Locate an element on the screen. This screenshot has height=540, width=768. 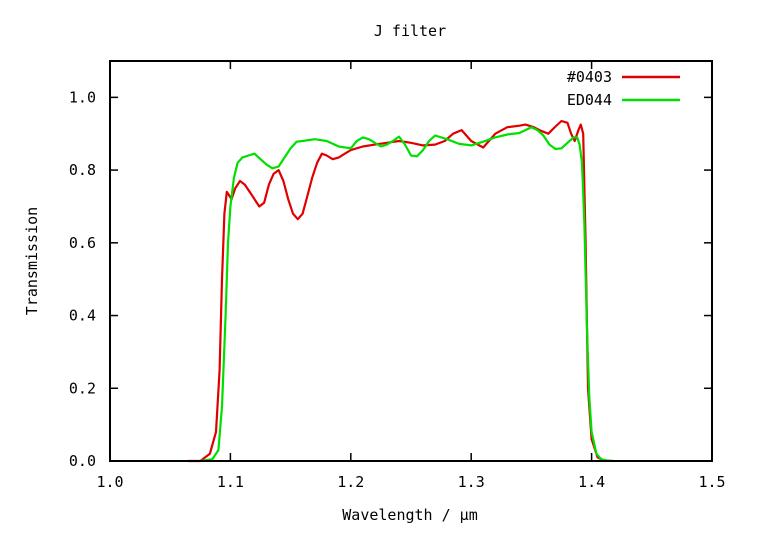
legend-label-0403: #0403 is located at coordinates (589, 77).